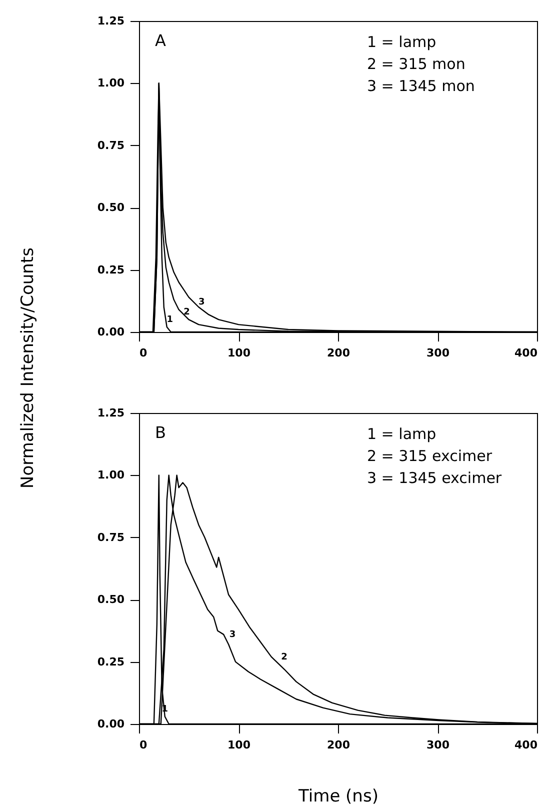  I want to click on x-axis-title: Time (ns), so click(338, 796).